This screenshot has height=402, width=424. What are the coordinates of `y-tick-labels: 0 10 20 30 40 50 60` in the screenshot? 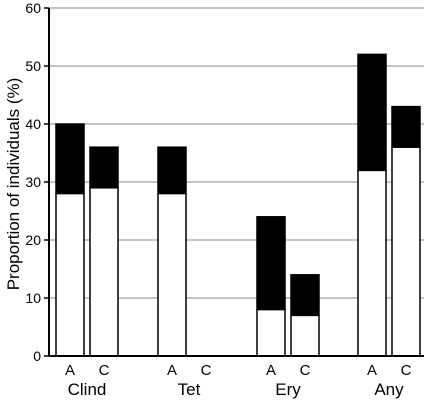 It's located at (33, 182).